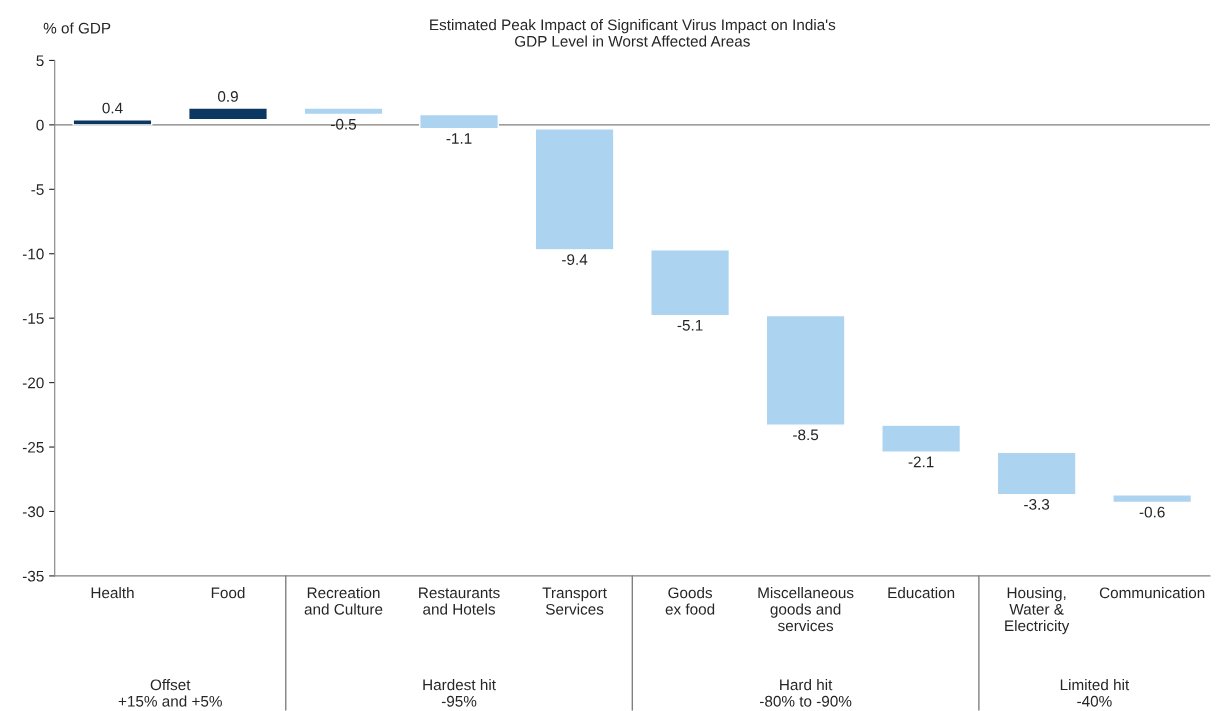  I want to click on y-tick-label: 5, so click(40, 61).